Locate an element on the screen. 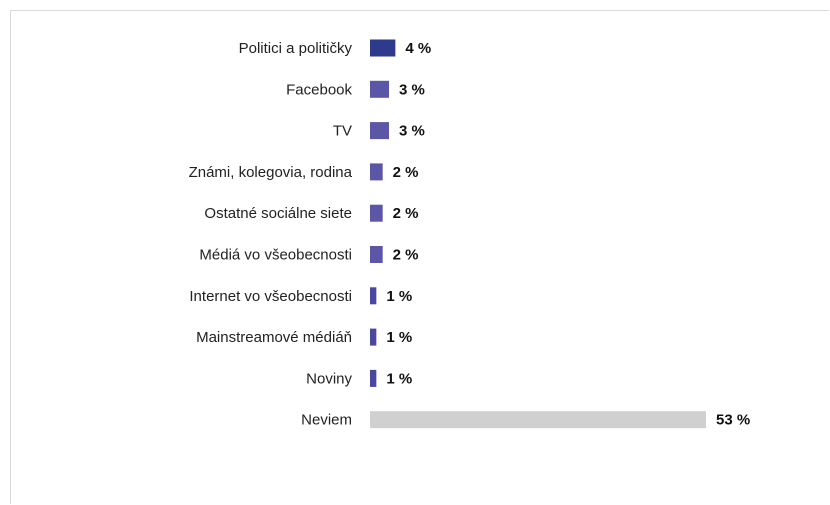  category-label: Mainstreamové médiáň is located at coordinates (274, 337).